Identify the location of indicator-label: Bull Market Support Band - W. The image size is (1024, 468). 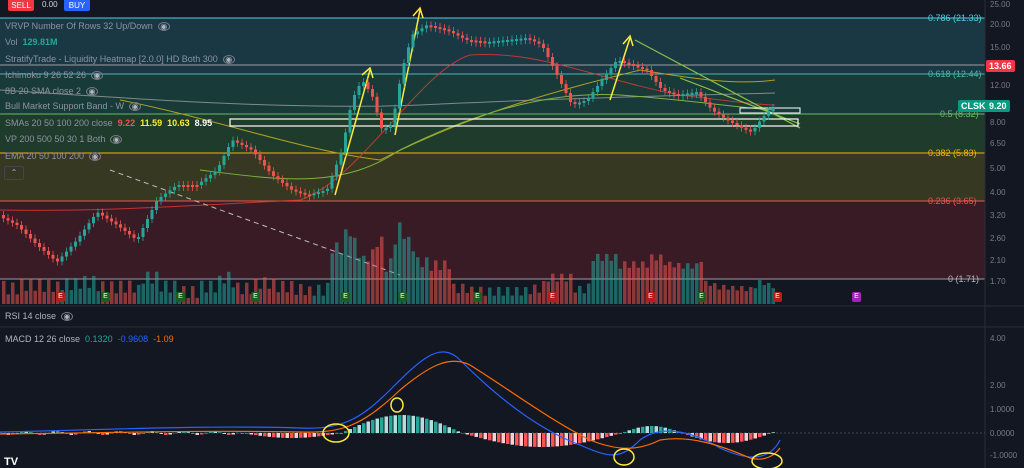
(65, 106).